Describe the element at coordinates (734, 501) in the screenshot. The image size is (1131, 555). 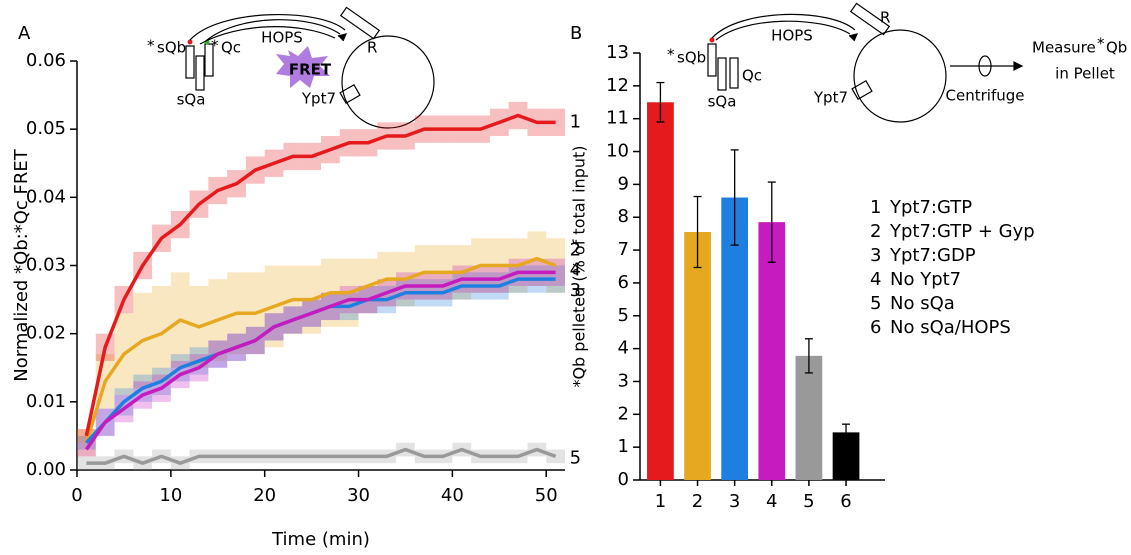
I see `x-tick-label: 3` at that location.